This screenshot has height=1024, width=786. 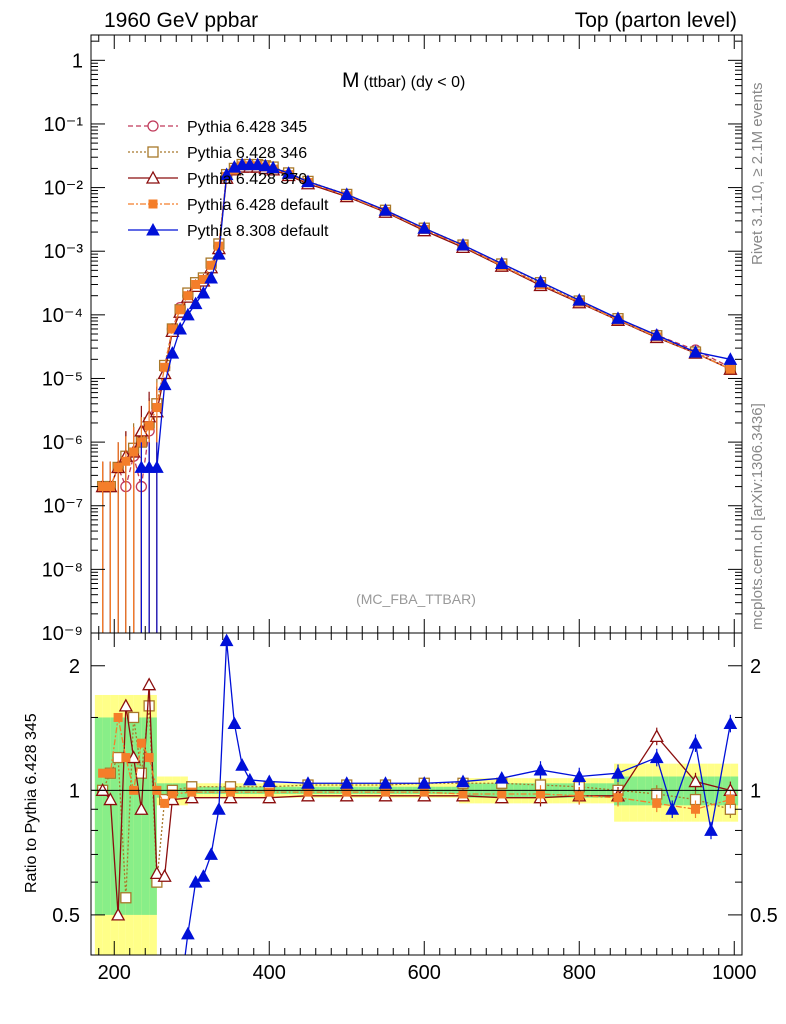 What do you see at coordinates (62, 634) in the screenshot?
I see `main-ytick-label-9: 10⁻⁹` at bounding box center [62, 634].